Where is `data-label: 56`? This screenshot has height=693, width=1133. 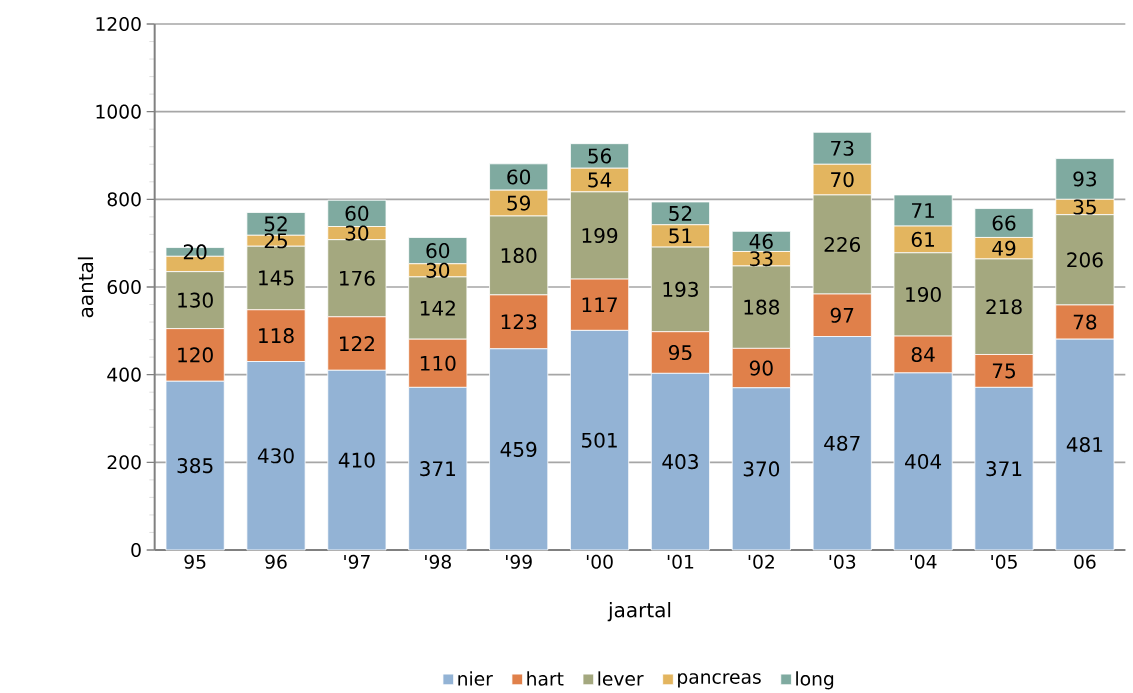
data-label: 56 is located at coordinates (600, 156).